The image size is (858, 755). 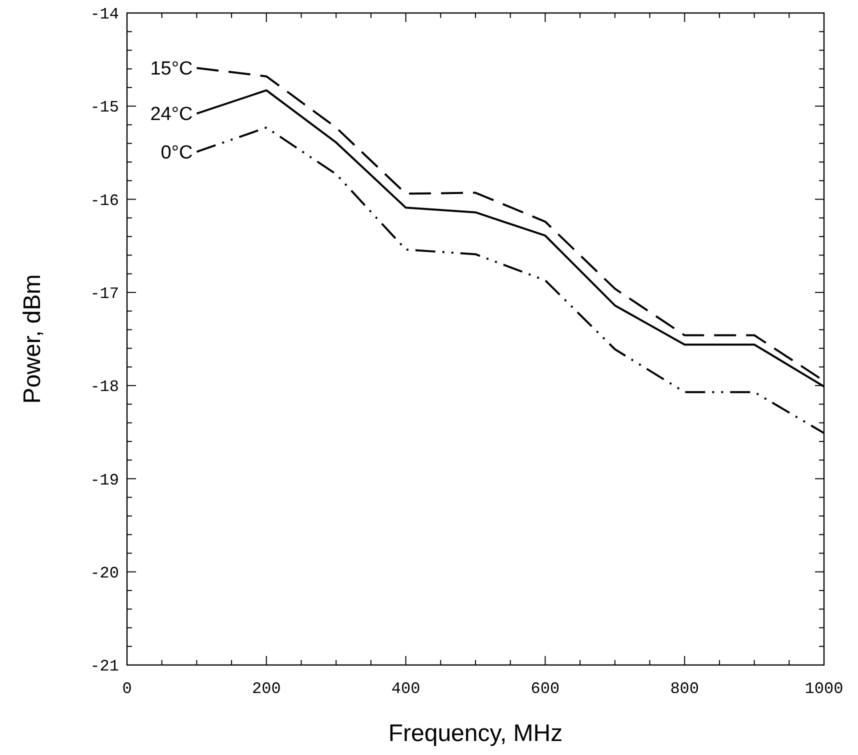 I want to click on series-label: 24°C, so click(x=171, y=115).